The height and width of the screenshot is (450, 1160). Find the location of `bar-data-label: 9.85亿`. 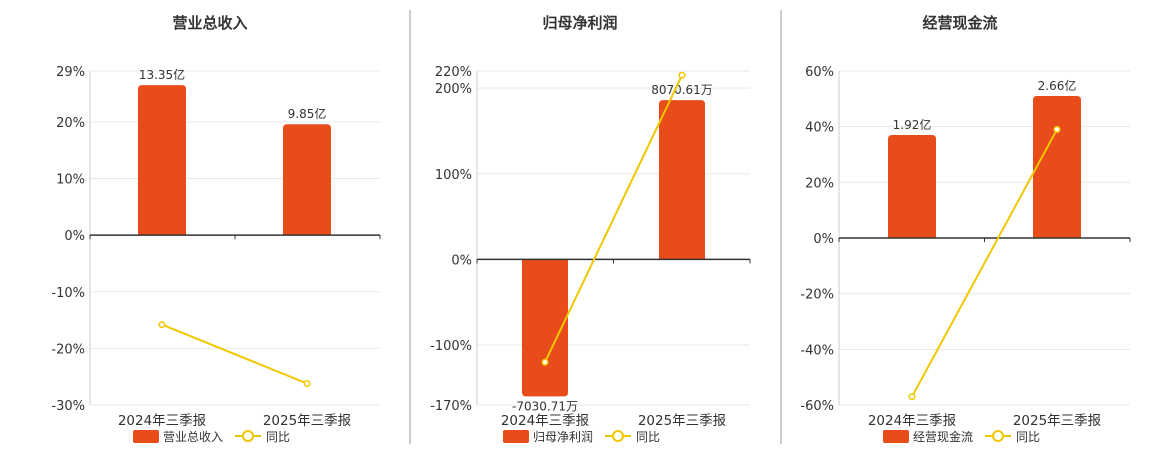

bar-data-label: 9.85亿 is located at coordinates (307, 113).